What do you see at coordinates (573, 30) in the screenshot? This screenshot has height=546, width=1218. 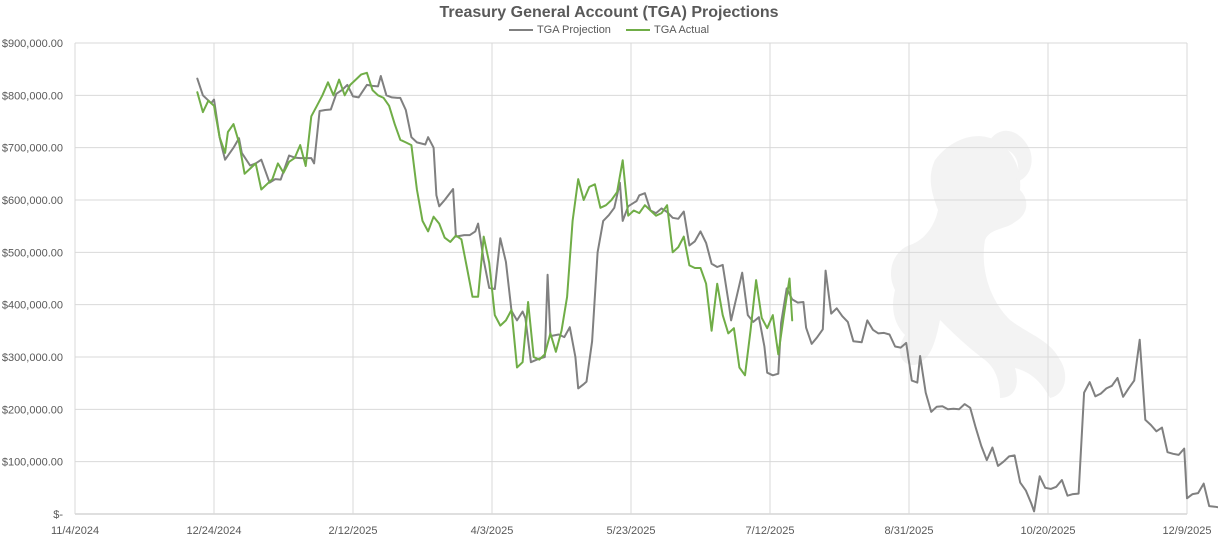 I see `legend-label-projection: TGA Projection` at bounding box center [573, 30].